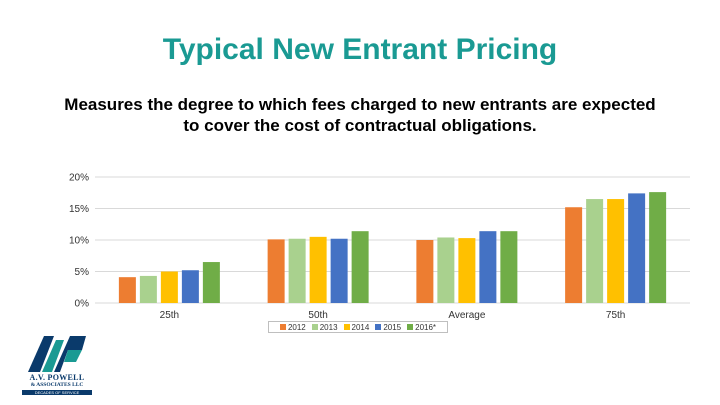 This screenshot has height=405, width=720. Describe the element at coordinates (296, 327) in the screenshot. I see `legend-label: 2012` at that location.